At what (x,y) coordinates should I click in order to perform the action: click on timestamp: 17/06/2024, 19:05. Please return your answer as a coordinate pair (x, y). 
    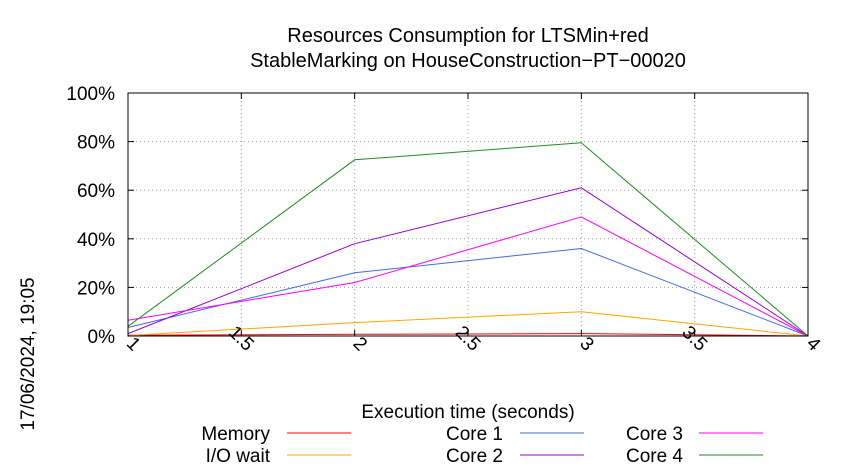
    Looking at the image, I should click on (28, 353).